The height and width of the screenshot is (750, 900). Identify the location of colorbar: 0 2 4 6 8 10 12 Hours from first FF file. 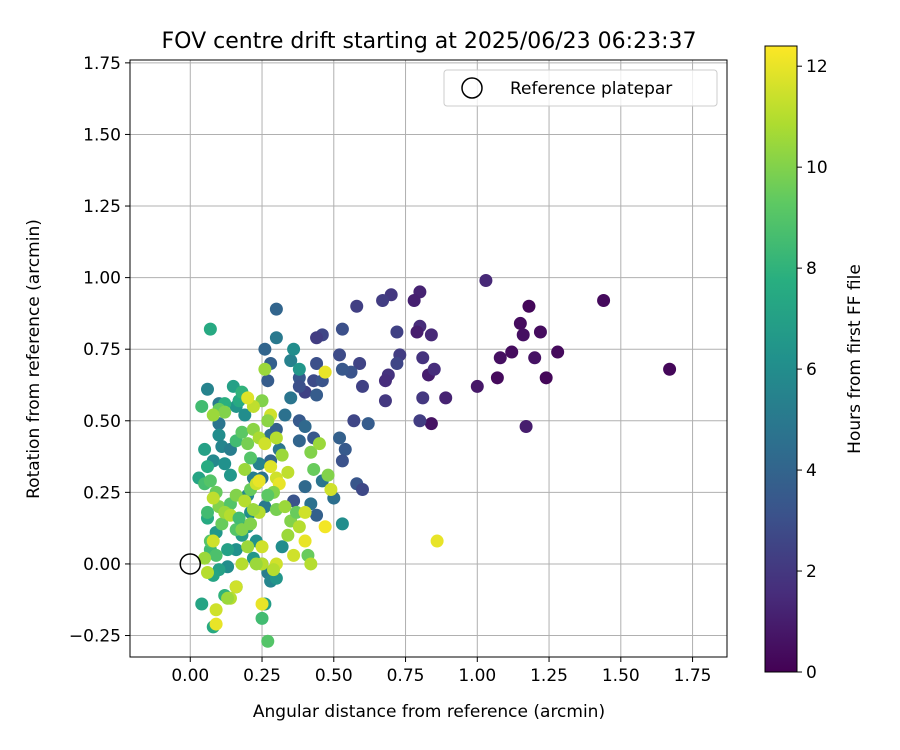
(814, 364).